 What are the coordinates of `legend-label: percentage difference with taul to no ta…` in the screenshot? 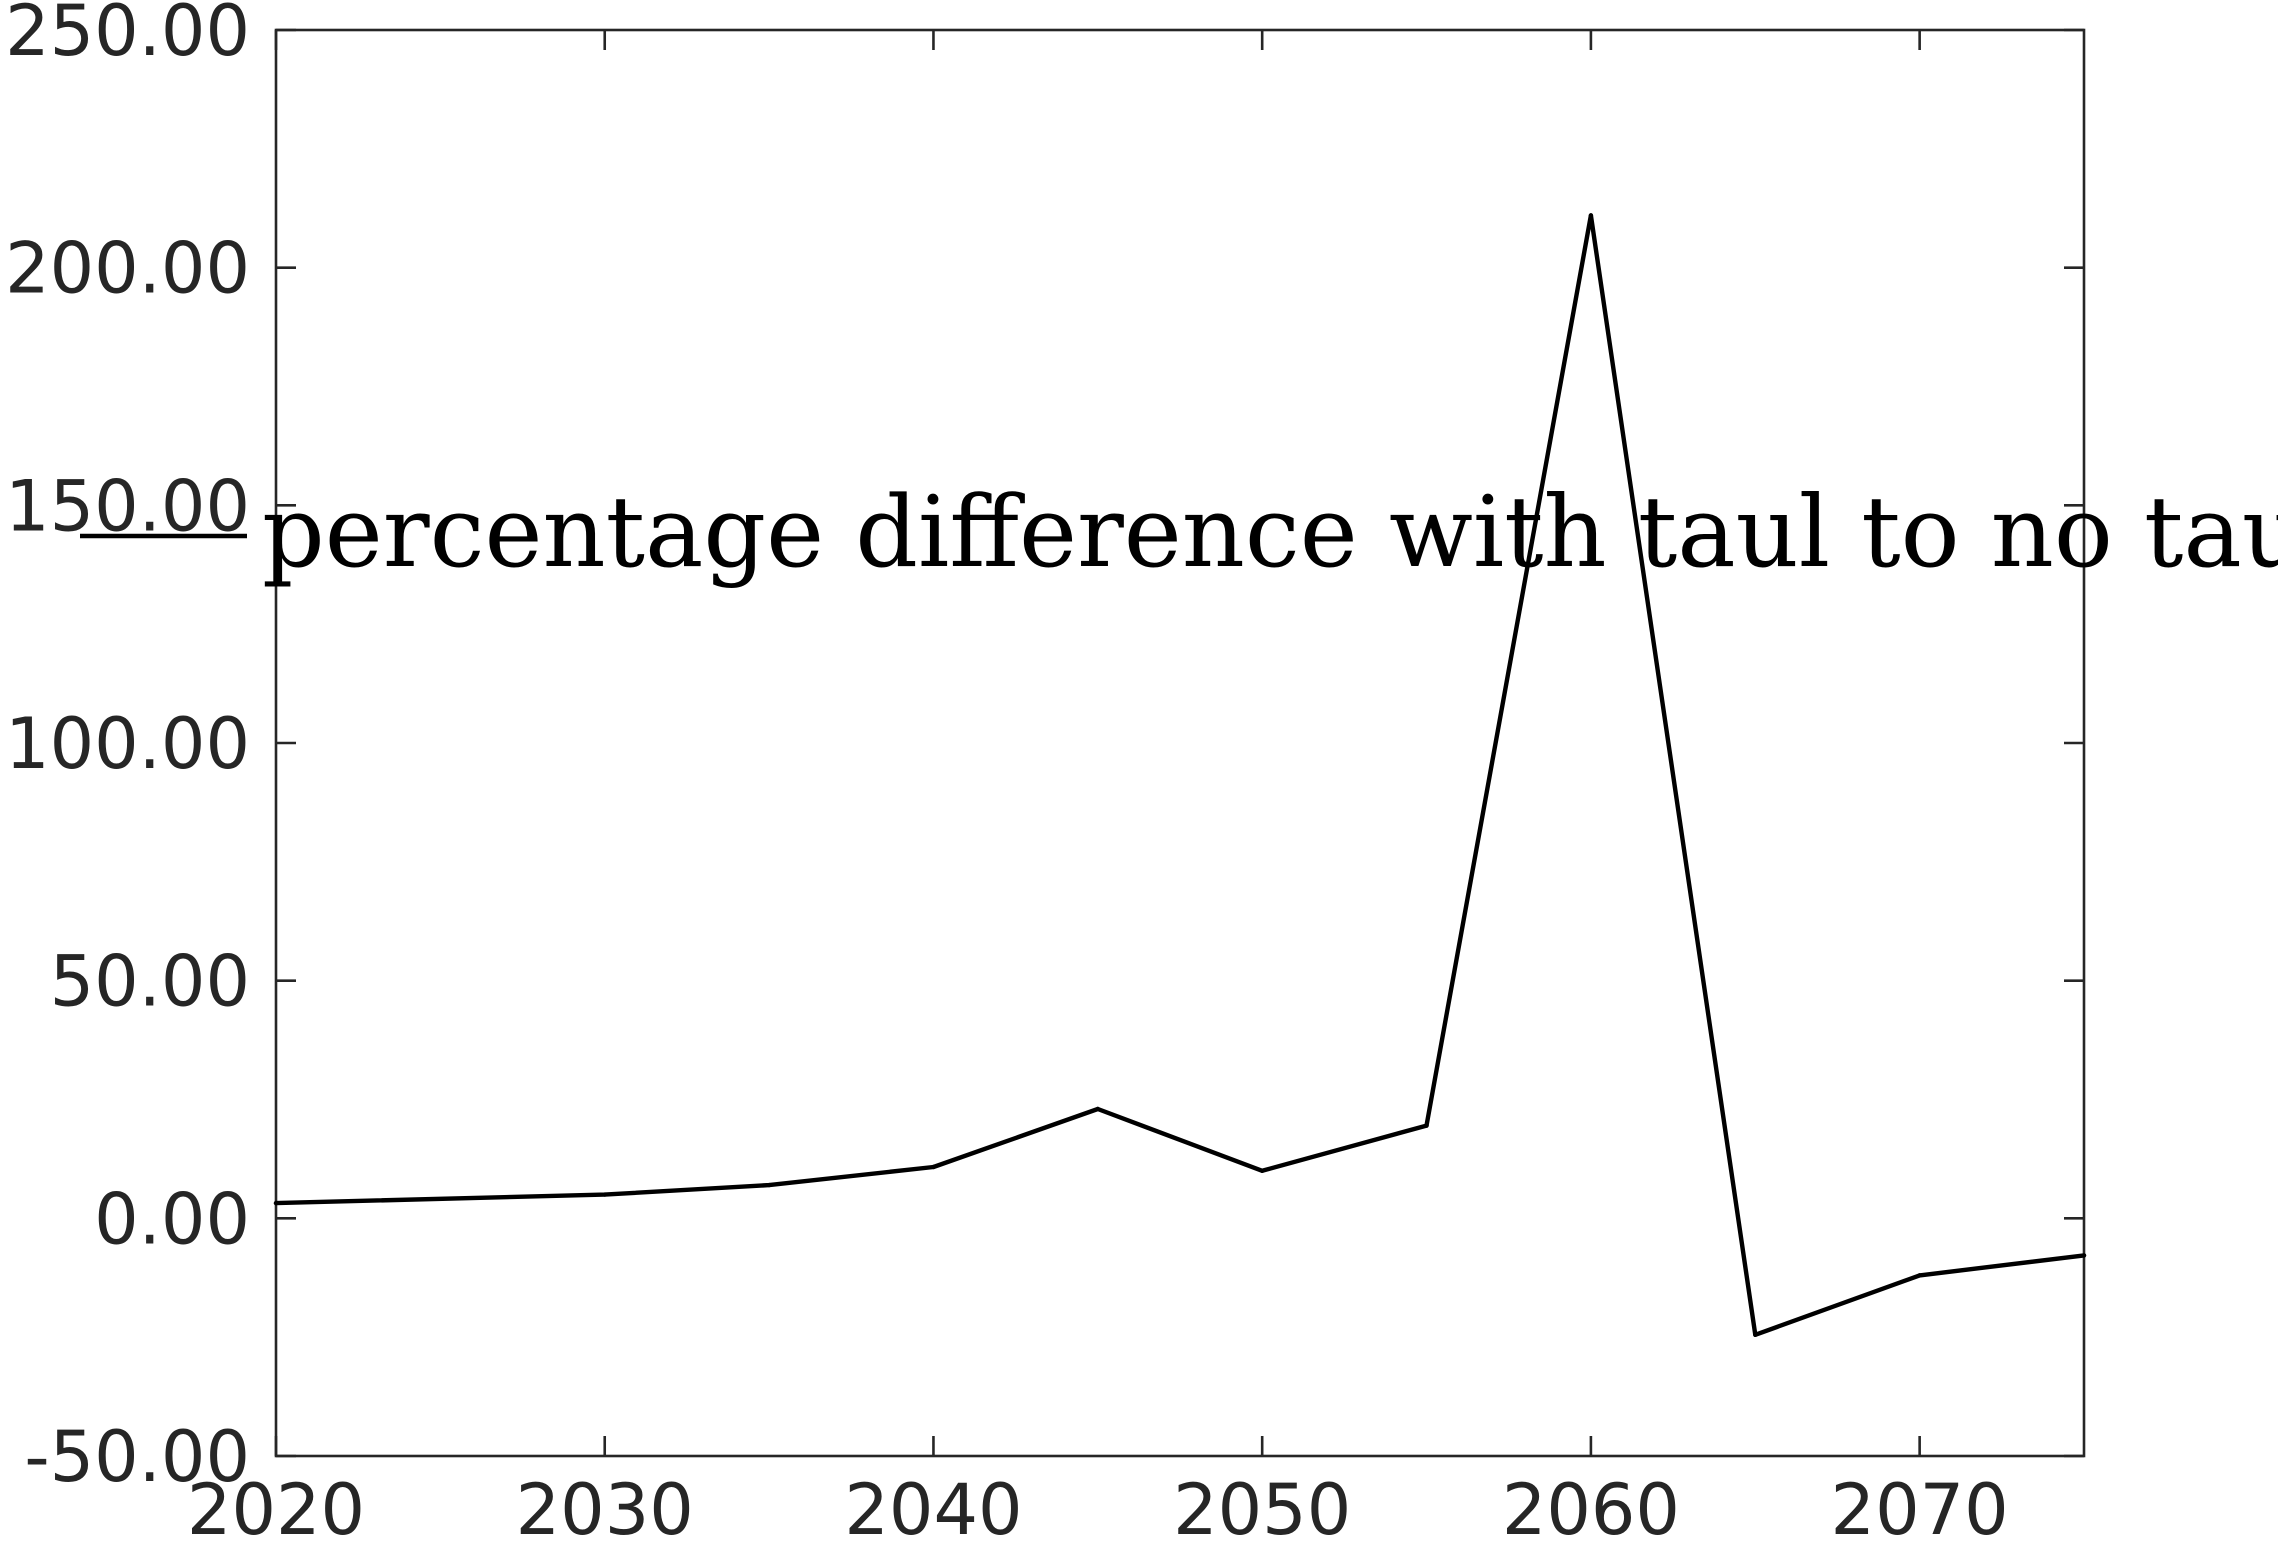 It's located at (1270, 533).